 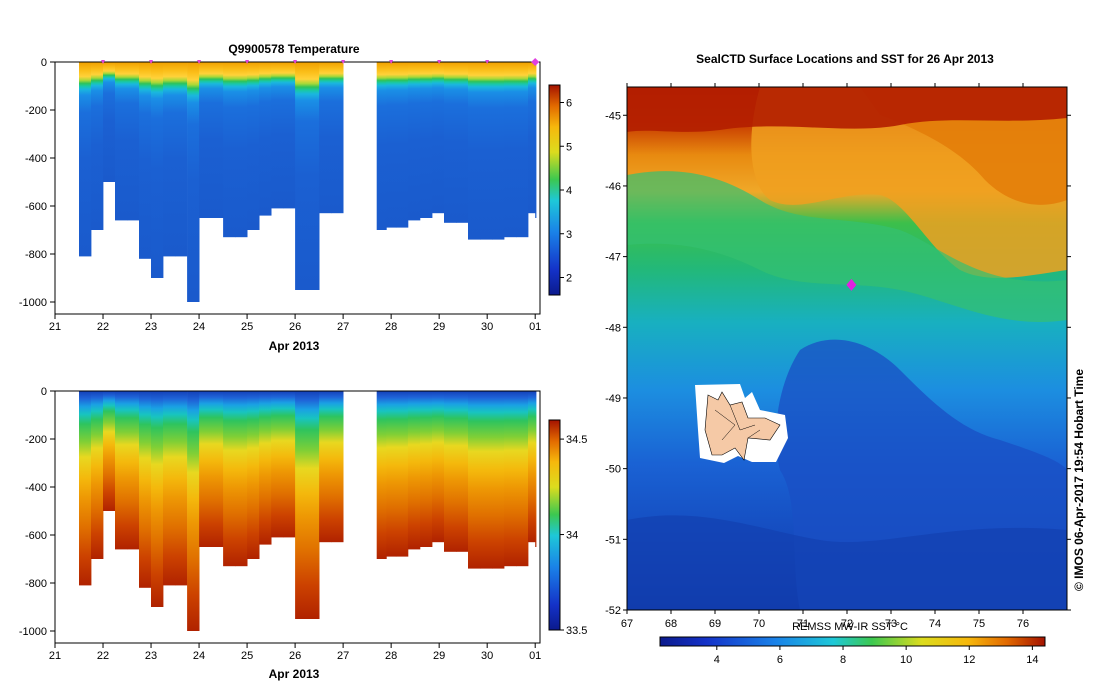 What do you see at coordinates (935, 624) in the screenshot?
I see `lon-tick-label: 74` at bounding box center [935, 624].